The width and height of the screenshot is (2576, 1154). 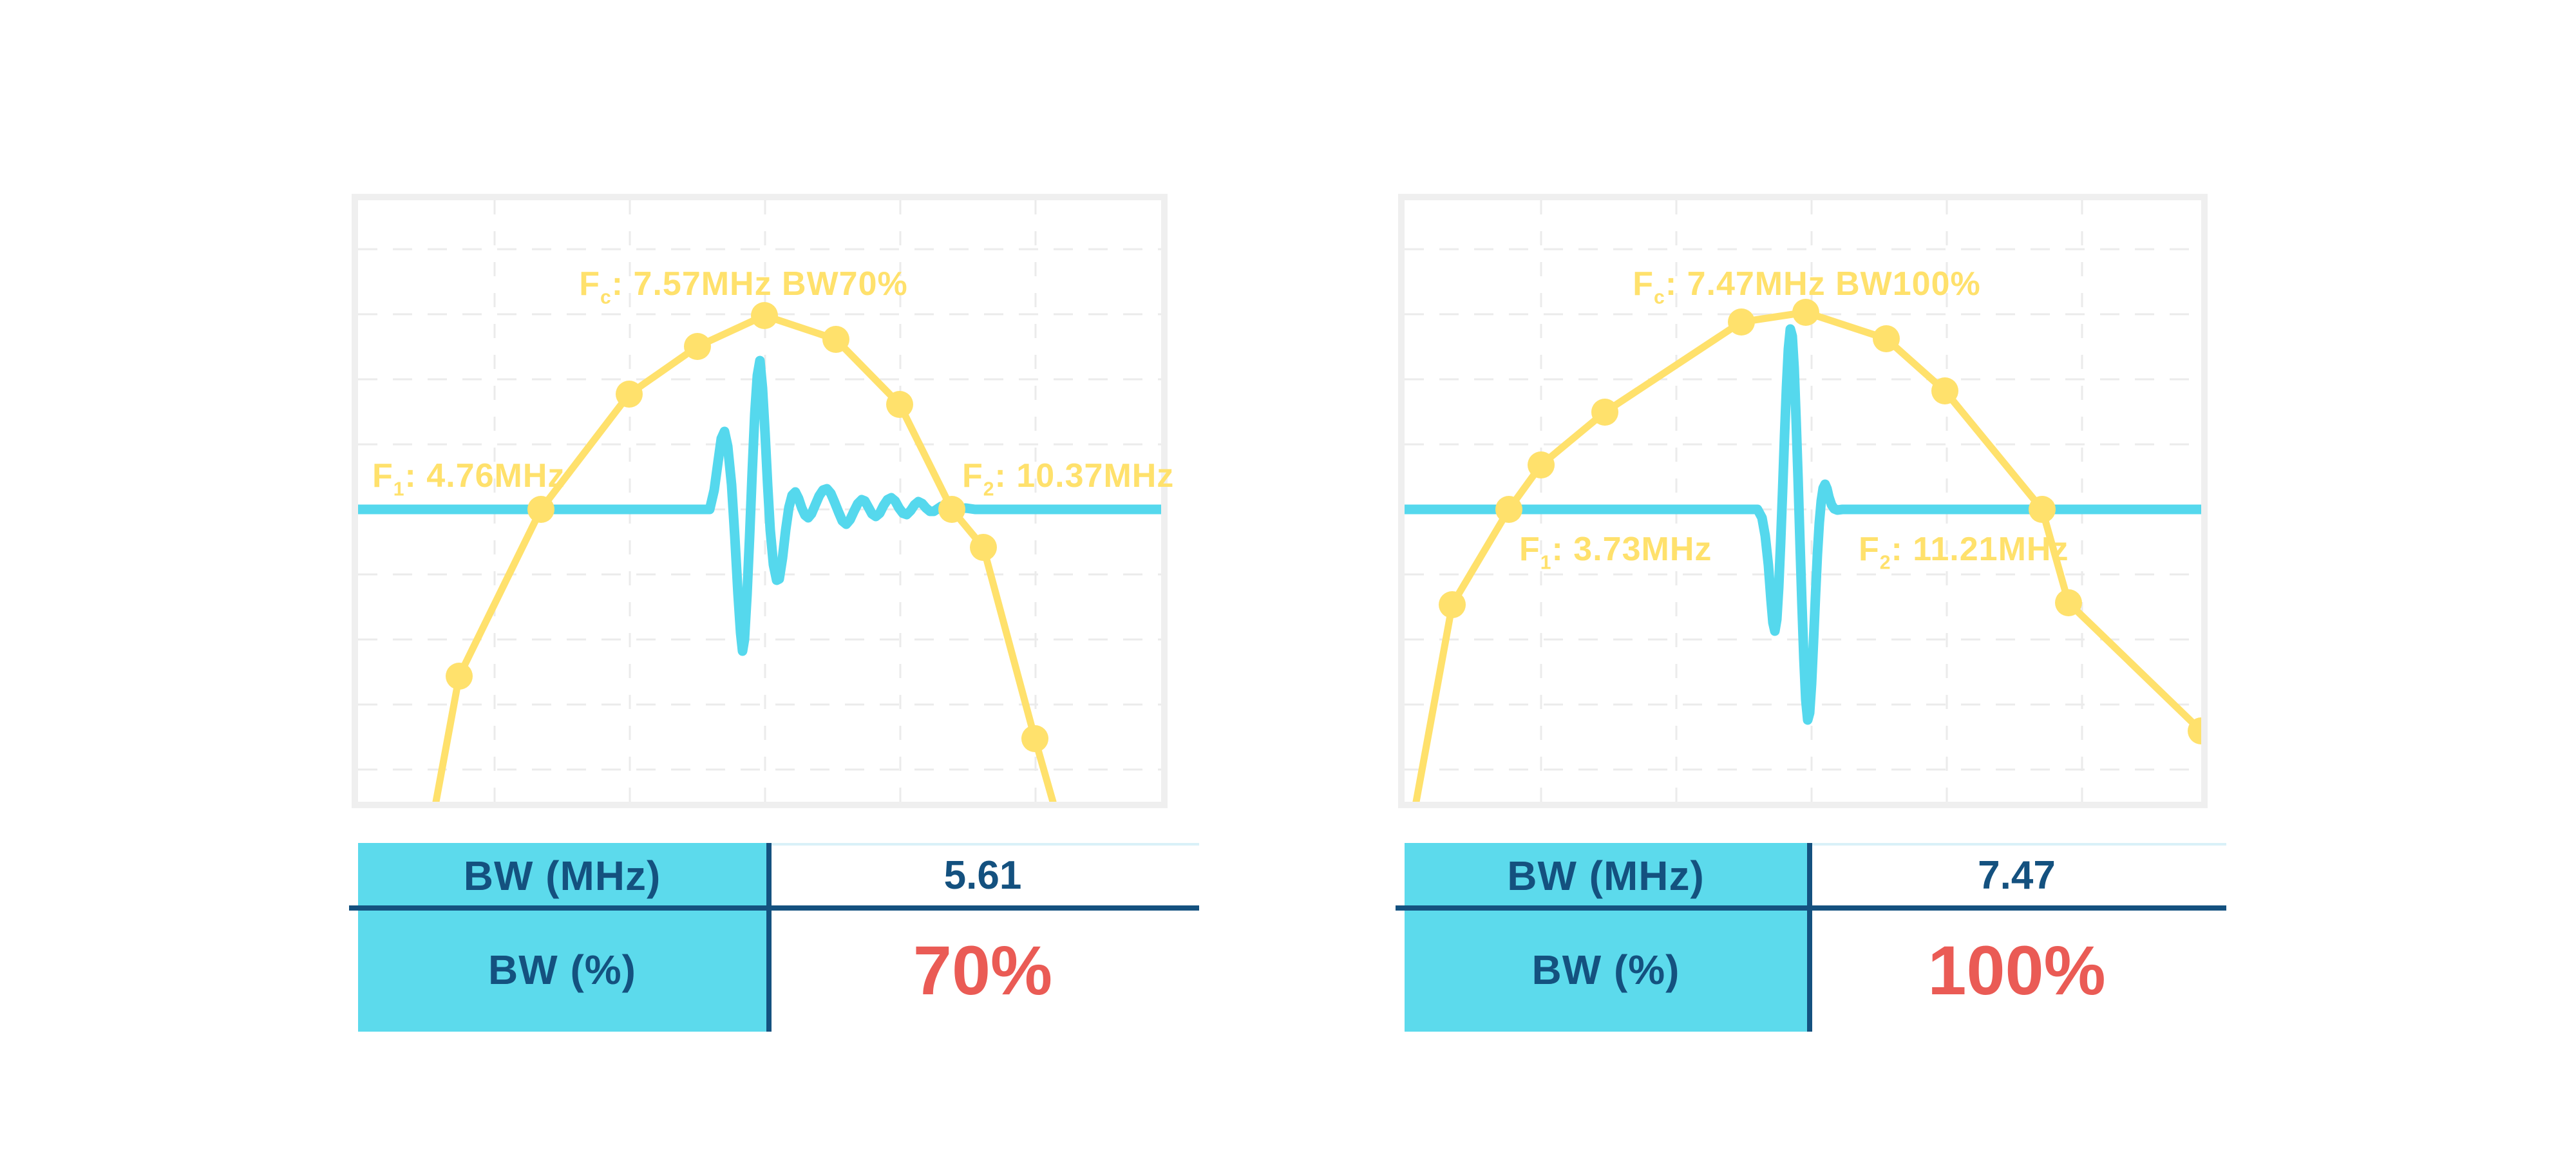 What do you see at coordinates (484, 476) in the screenshot?
I see `f1-value: : 4.76MHz` at bounding box center [484, 476].